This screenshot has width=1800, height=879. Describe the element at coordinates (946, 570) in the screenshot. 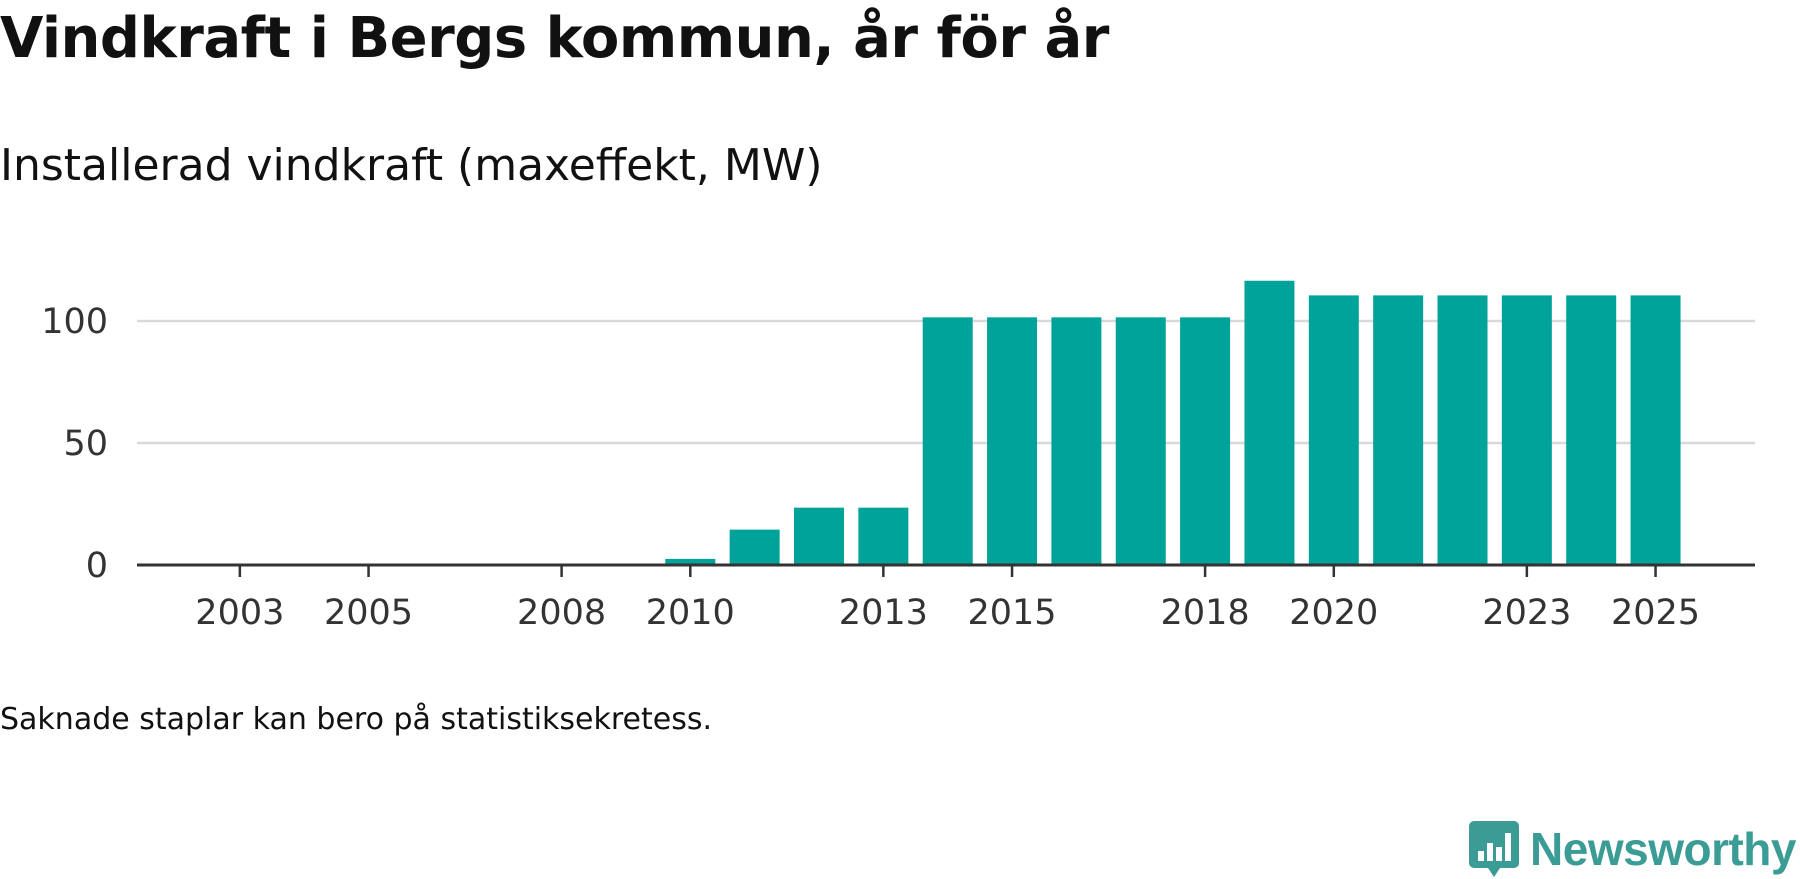

I see `x-axis` at that location.